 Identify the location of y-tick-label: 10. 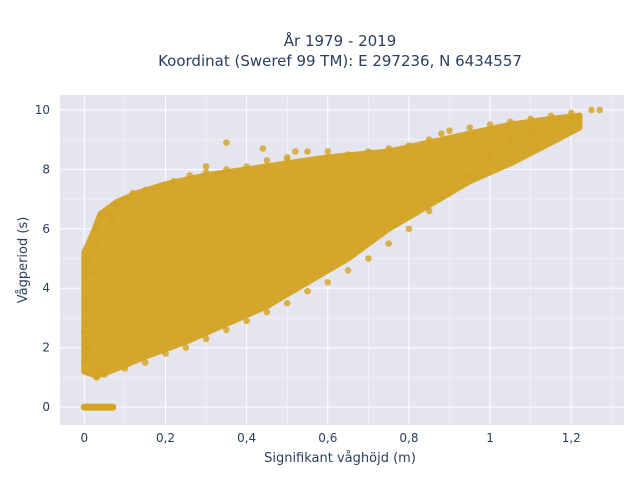
(42, 110).